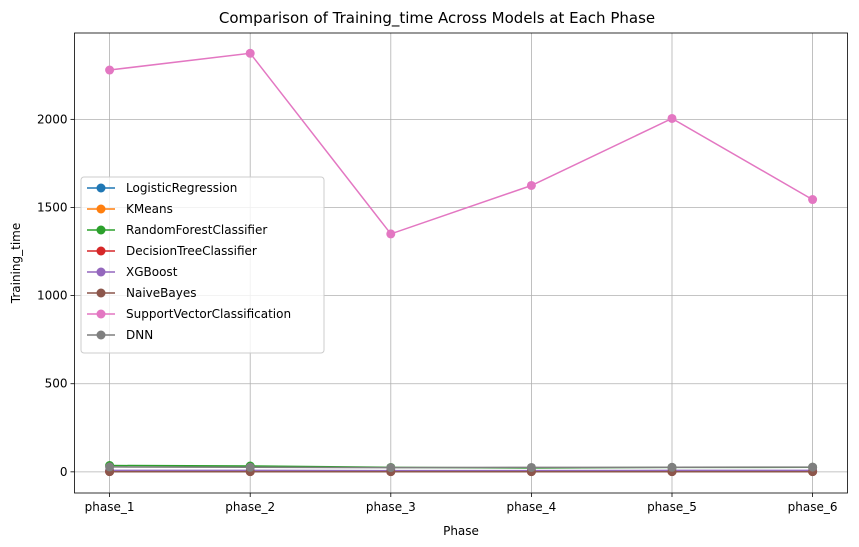 This screenshot has height=547, width=859. Describe the element at coordinates (56, 384) in the screenshot. I see `y-tick-label: 500` at that location.